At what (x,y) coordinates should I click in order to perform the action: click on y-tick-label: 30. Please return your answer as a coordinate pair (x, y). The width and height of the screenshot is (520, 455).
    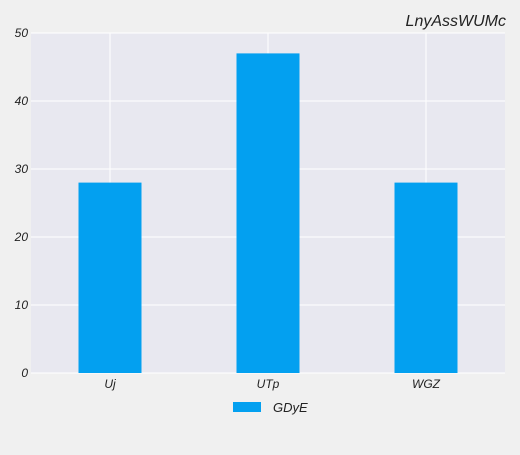
    Looking at the image, I should click on (22, 169).